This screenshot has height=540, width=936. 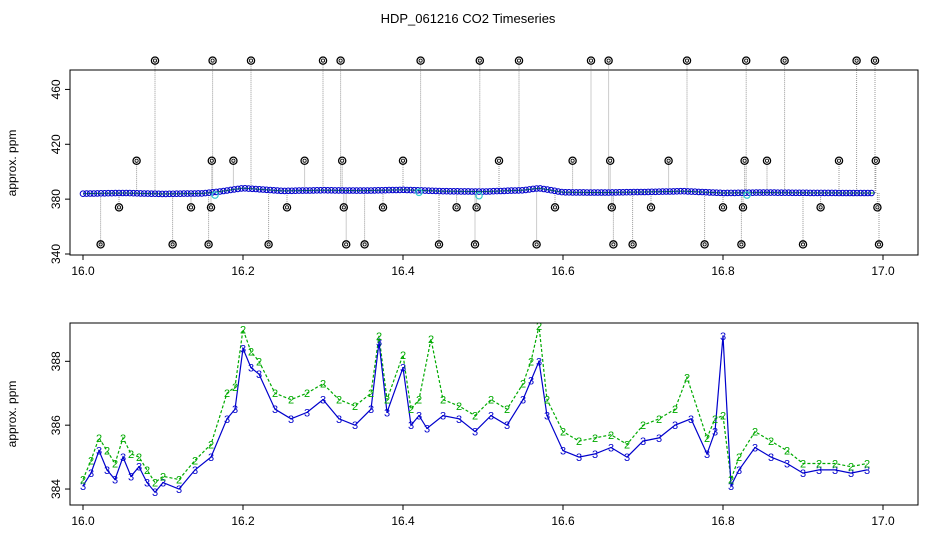 I want to click on bottom-x-tick-label: 16.4, so click(x=403, y=521).